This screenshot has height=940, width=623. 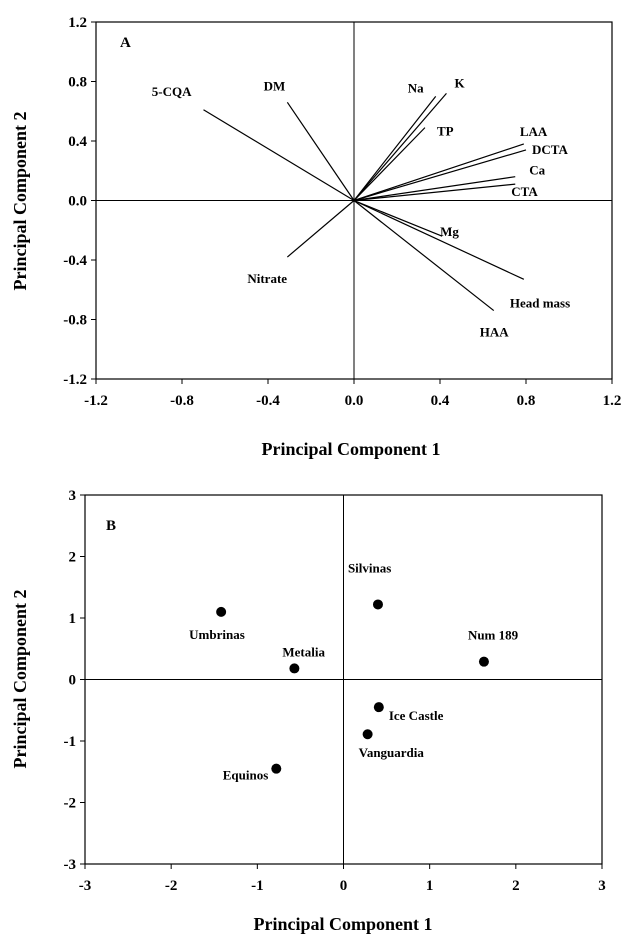 What do you see at coordinates (493, 635) in the screenshot?
I see `point-label-num-189: Num 189` at bounding box center [493, 635].